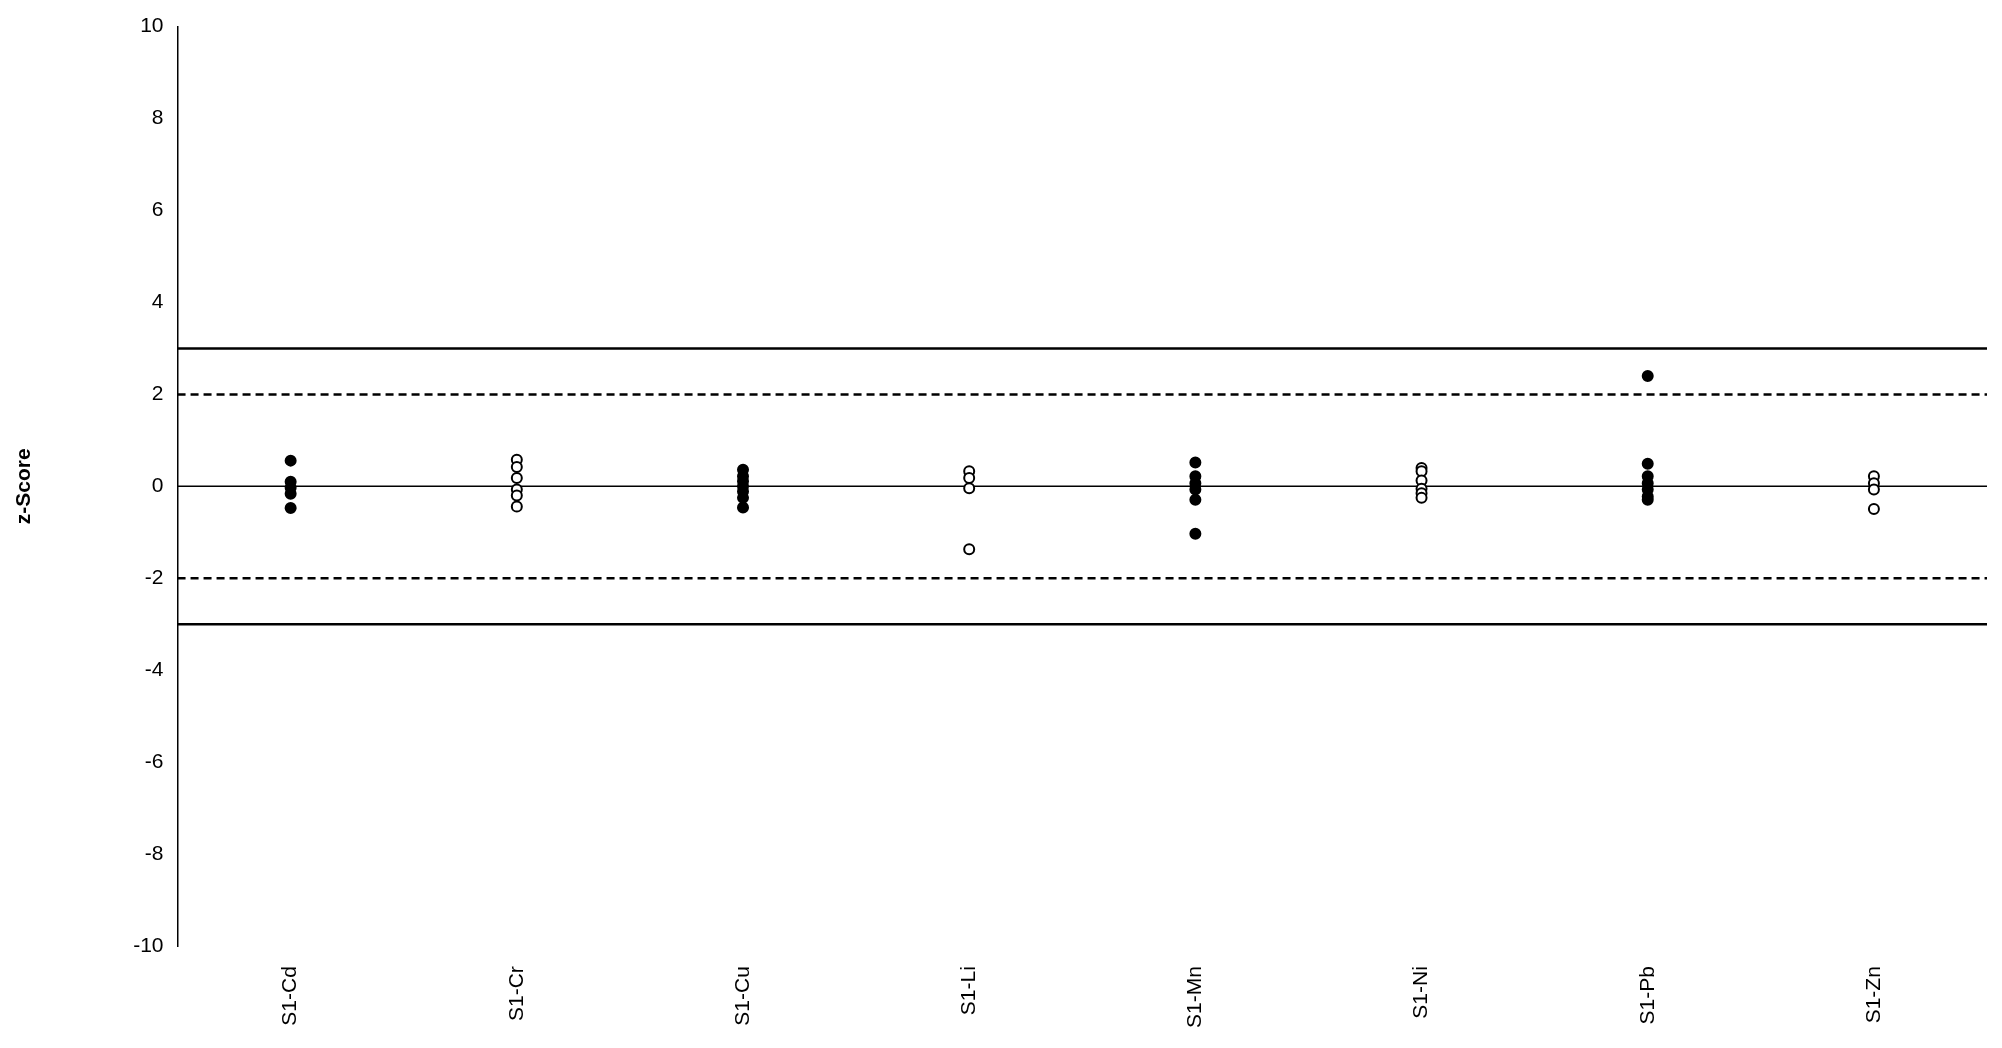 This screenshot has height=1048, width=2002. Describe the element at coordinates (1646, 995) in the screenshot. I see `x-tick-label: S1-Pb` at that location.